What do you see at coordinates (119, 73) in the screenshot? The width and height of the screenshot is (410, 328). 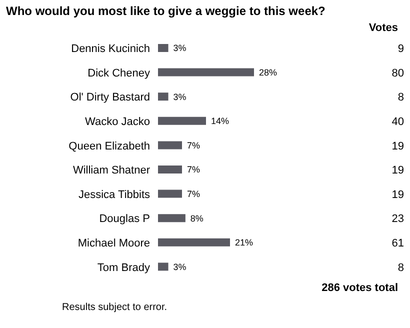 I see `y-tick-label: Dick Cheney` at bounding box center [119, 73].